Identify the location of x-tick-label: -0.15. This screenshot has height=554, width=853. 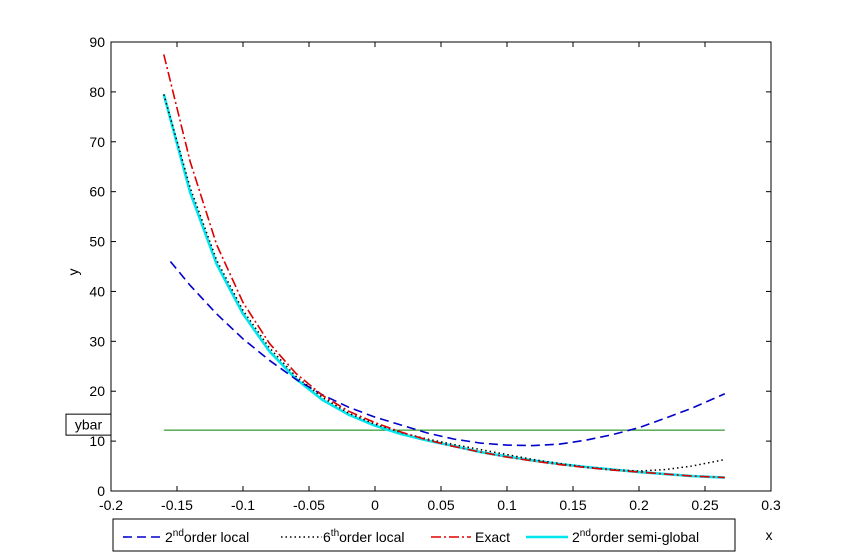
(177, 505).